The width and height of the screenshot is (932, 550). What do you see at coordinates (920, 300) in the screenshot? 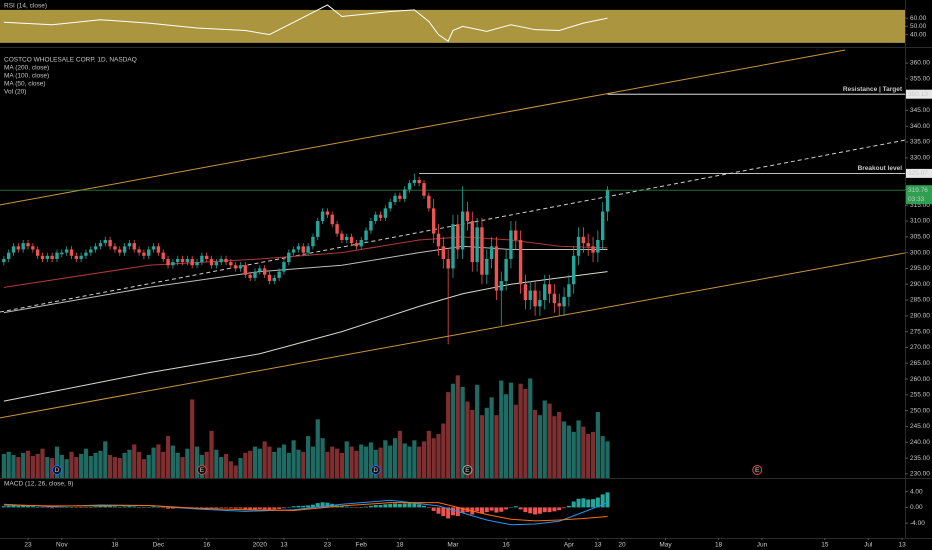
I see `price-tick-label: 285.00` at bounding box center [920, 300].